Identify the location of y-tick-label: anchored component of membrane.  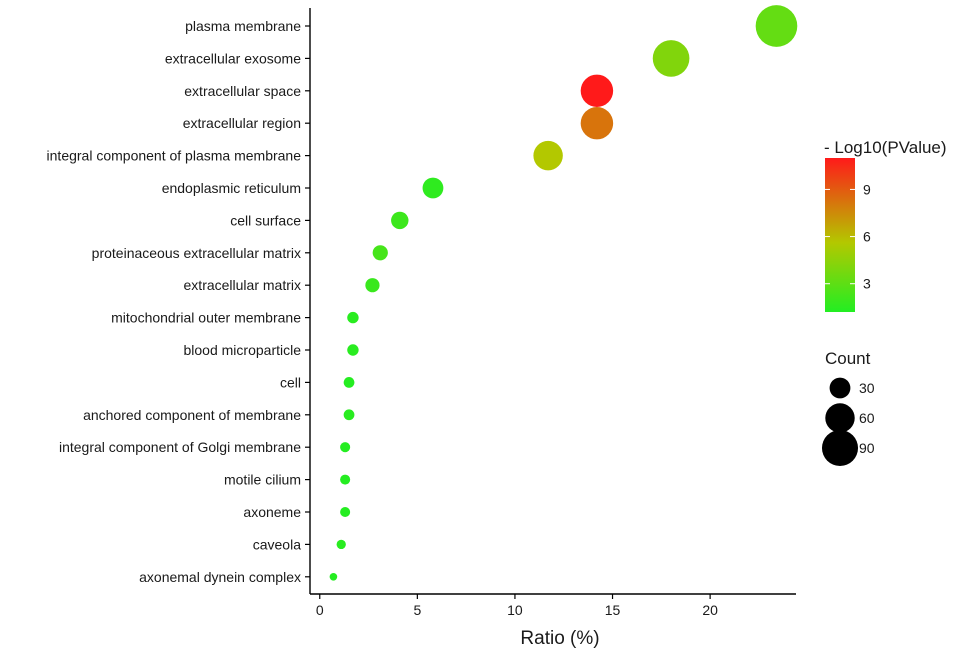
(192, 415).